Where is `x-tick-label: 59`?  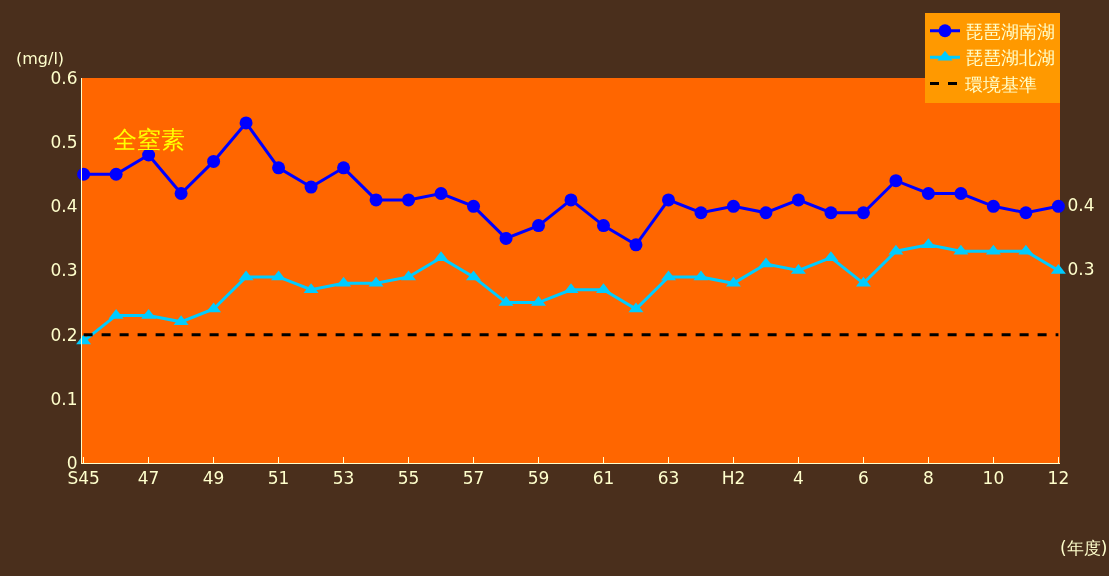 x-tick-label: 59 is located at coordinates (538, 478).